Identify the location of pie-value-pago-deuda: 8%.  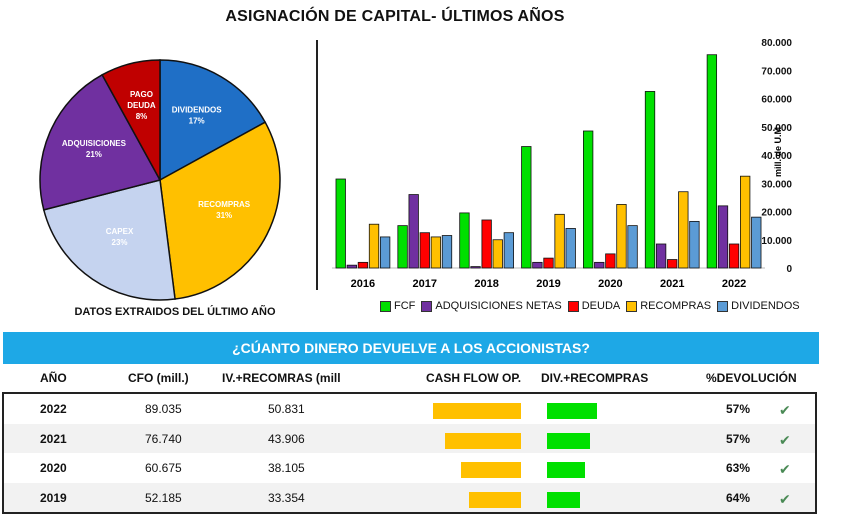
(142, 116).